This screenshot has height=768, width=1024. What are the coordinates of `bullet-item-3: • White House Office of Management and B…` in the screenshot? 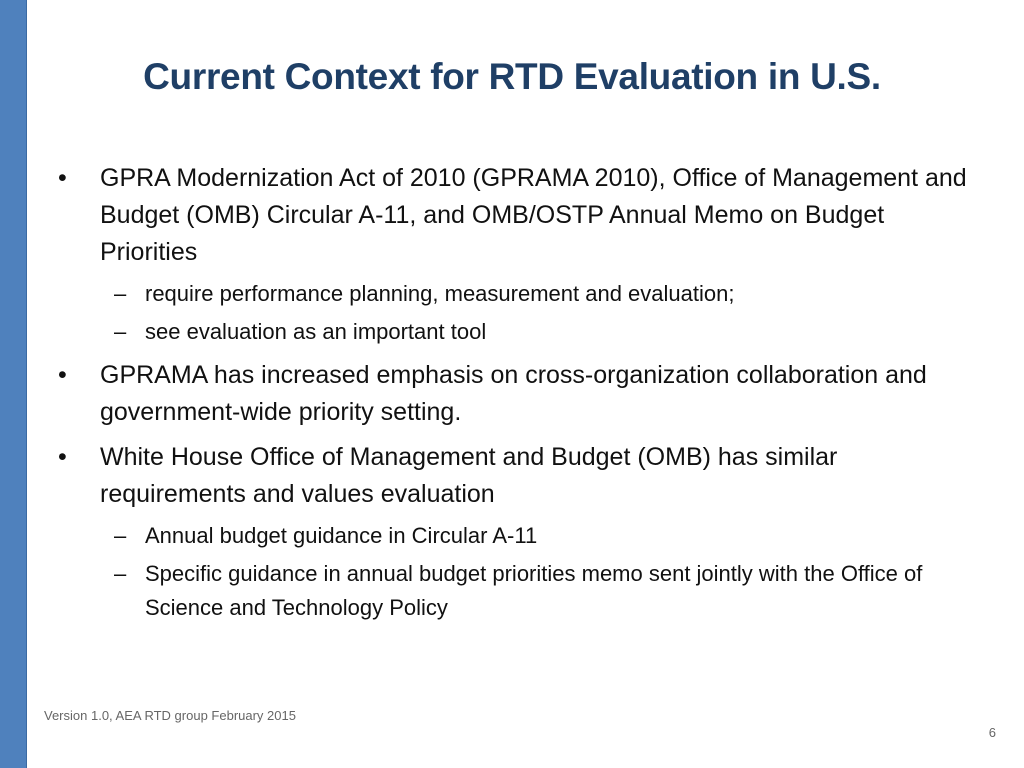 It's located at (518, 476).